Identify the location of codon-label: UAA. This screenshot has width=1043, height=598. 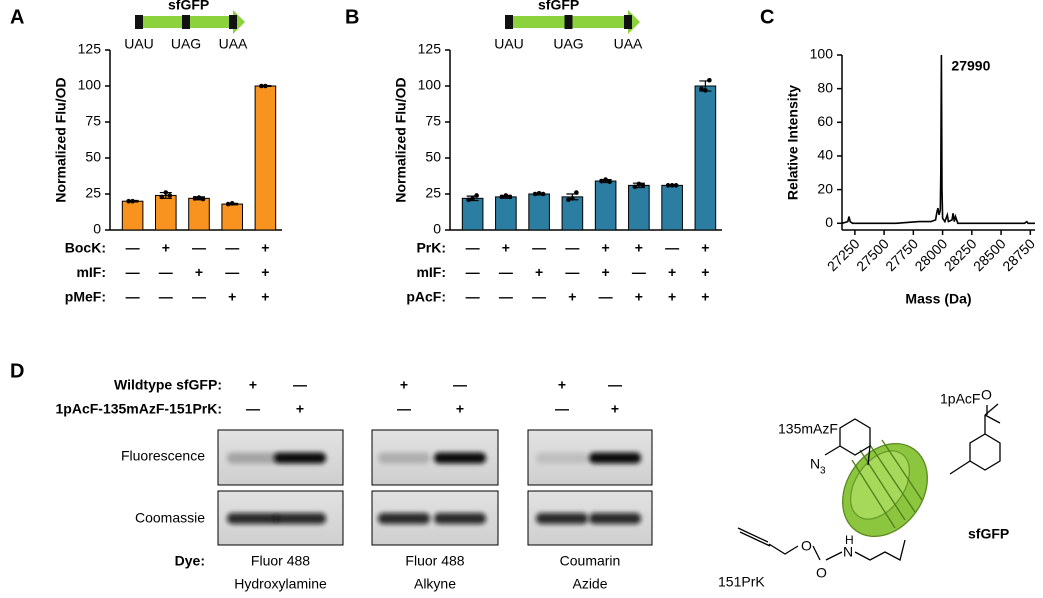
(628, 44).